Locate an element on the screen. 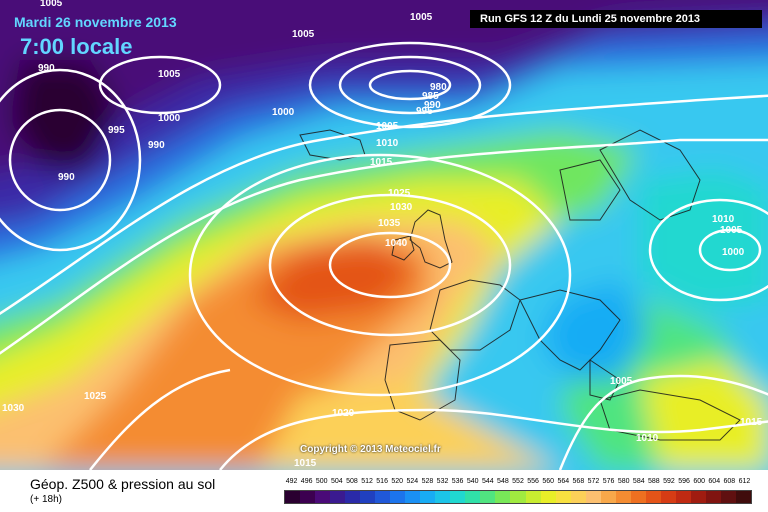 The width and height of the screenshot is (768, 512). color-scale-label: 564 is located at coordinates (563, 481).